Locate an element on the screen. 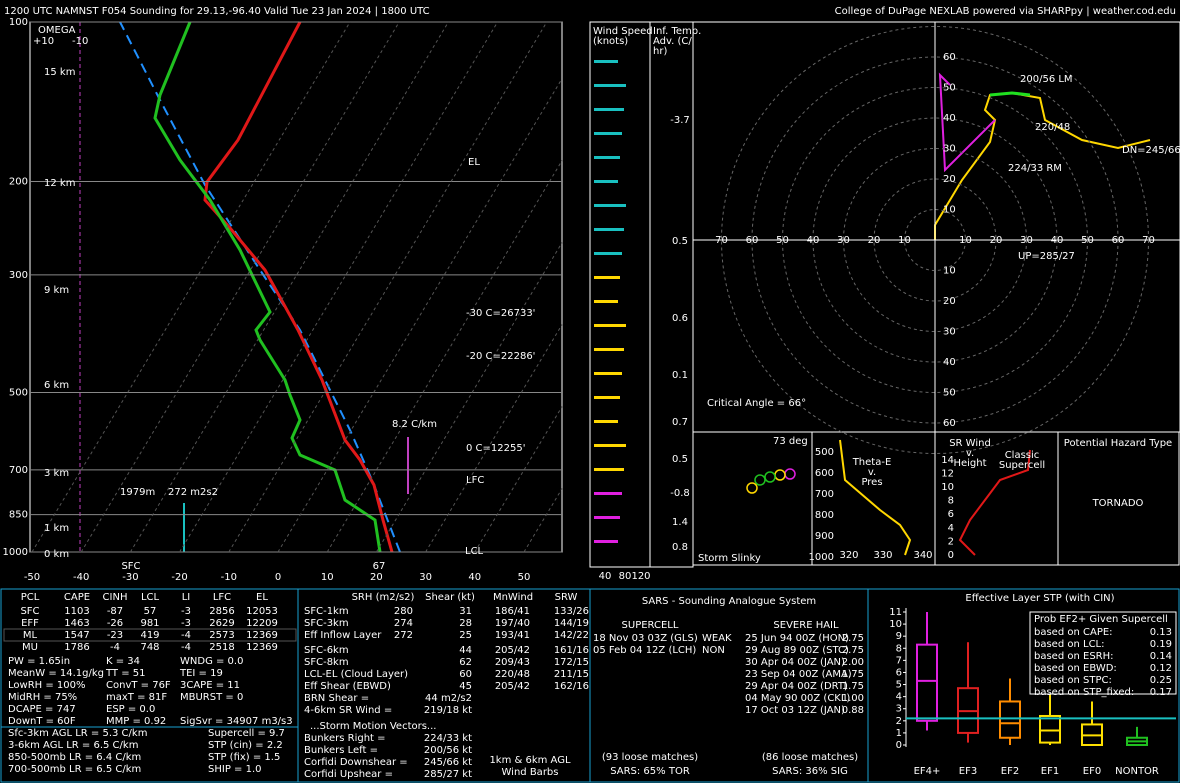  table-cell: 2518 is located at coordinates (221, 647).